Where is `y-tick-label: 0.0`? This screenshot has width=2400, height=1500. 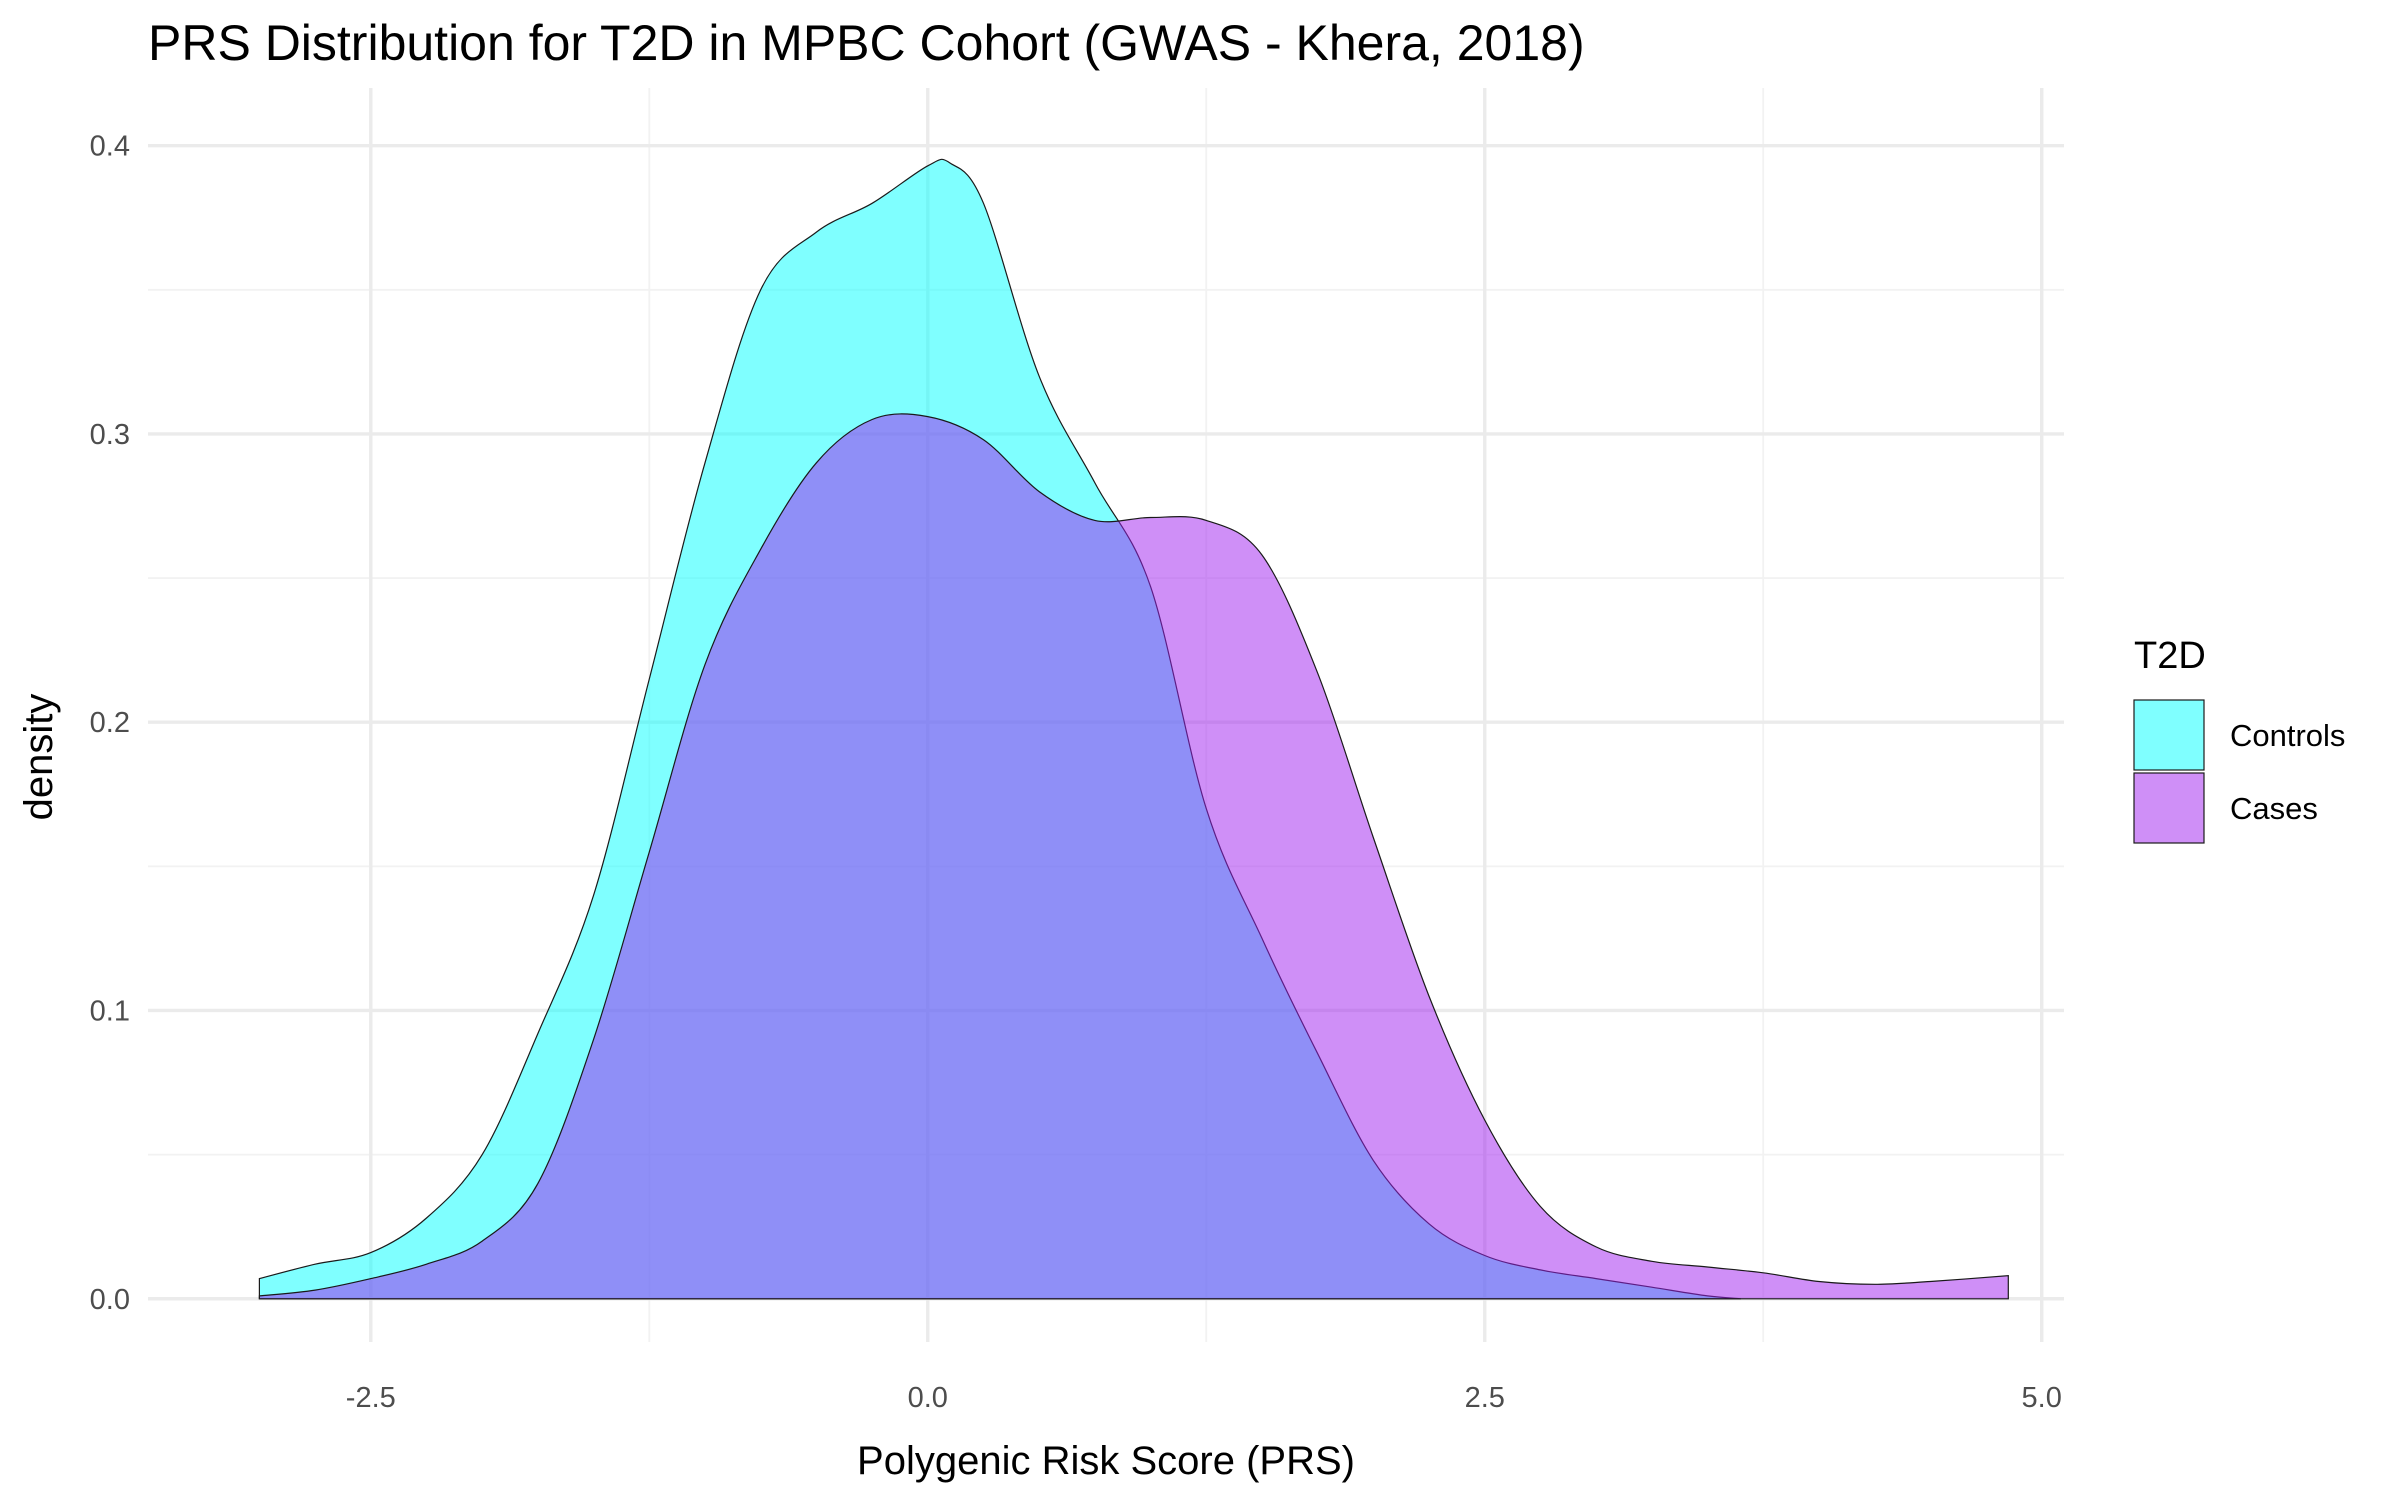 y-tick-label: 0.0 is located at coordinates (110, 1300).